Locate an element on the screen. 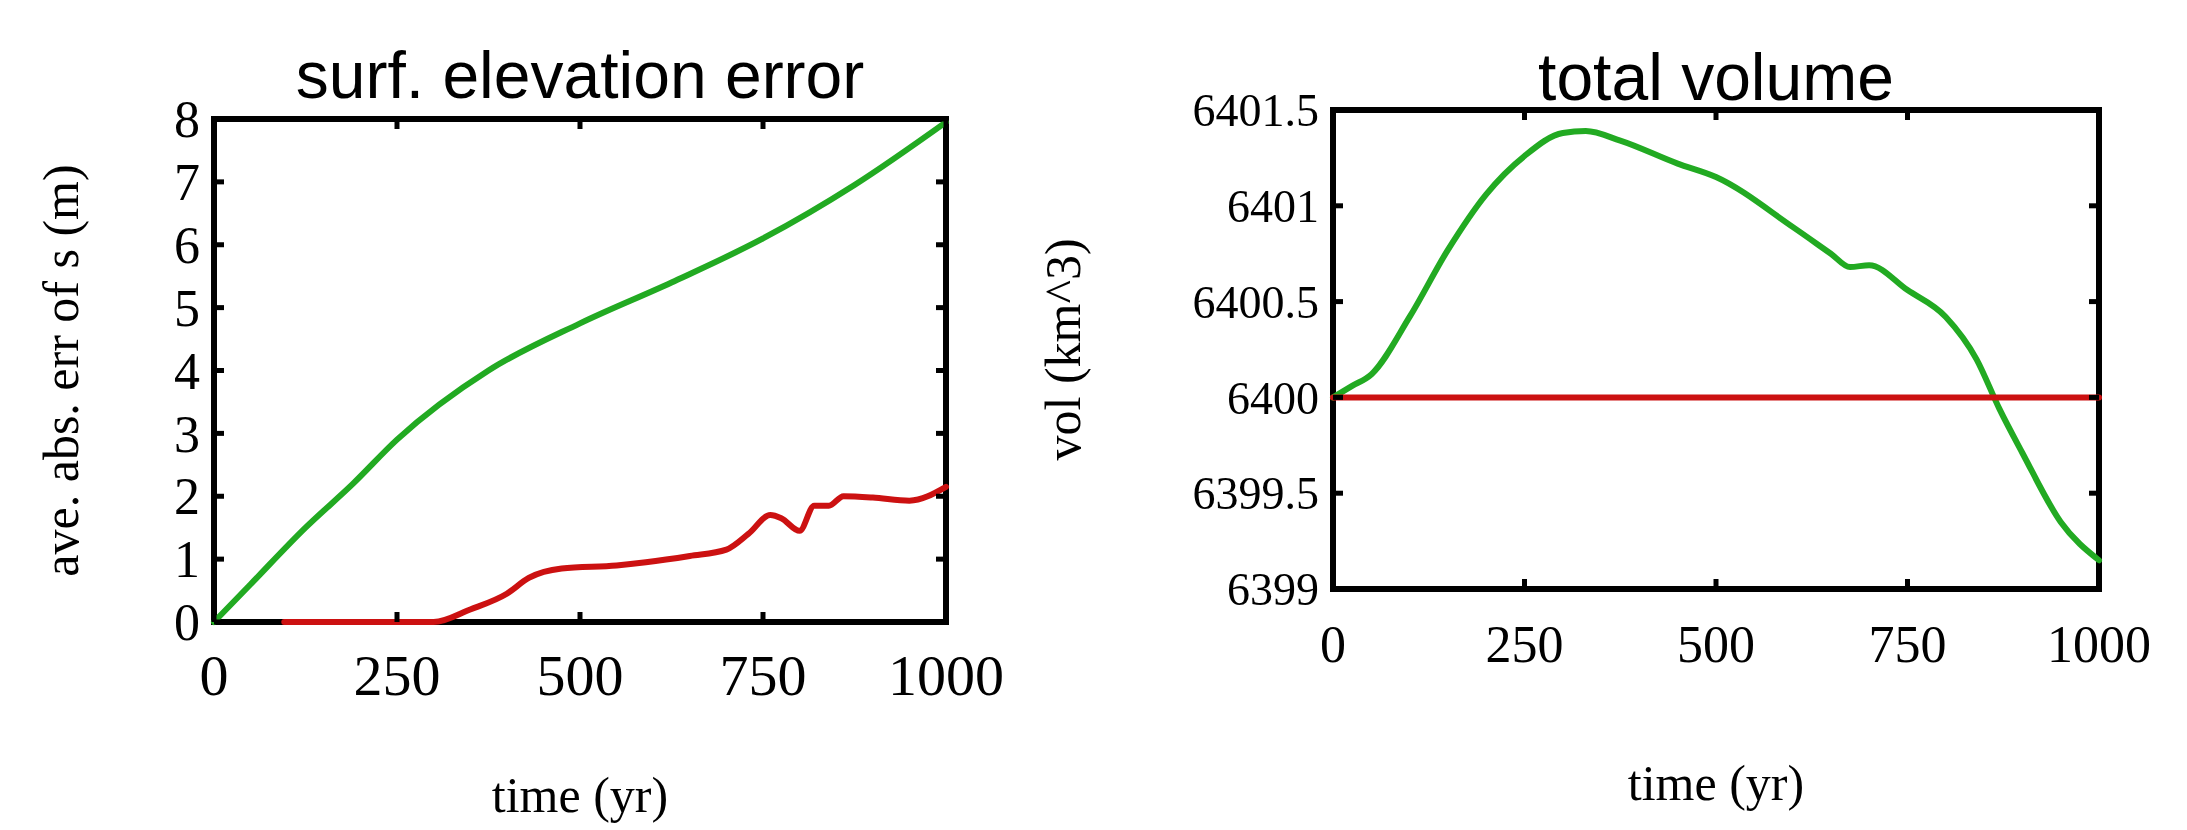 The height and width of the screenshot is (830, 2187). chart-title: total volume is located at coordinates (1716, 77).